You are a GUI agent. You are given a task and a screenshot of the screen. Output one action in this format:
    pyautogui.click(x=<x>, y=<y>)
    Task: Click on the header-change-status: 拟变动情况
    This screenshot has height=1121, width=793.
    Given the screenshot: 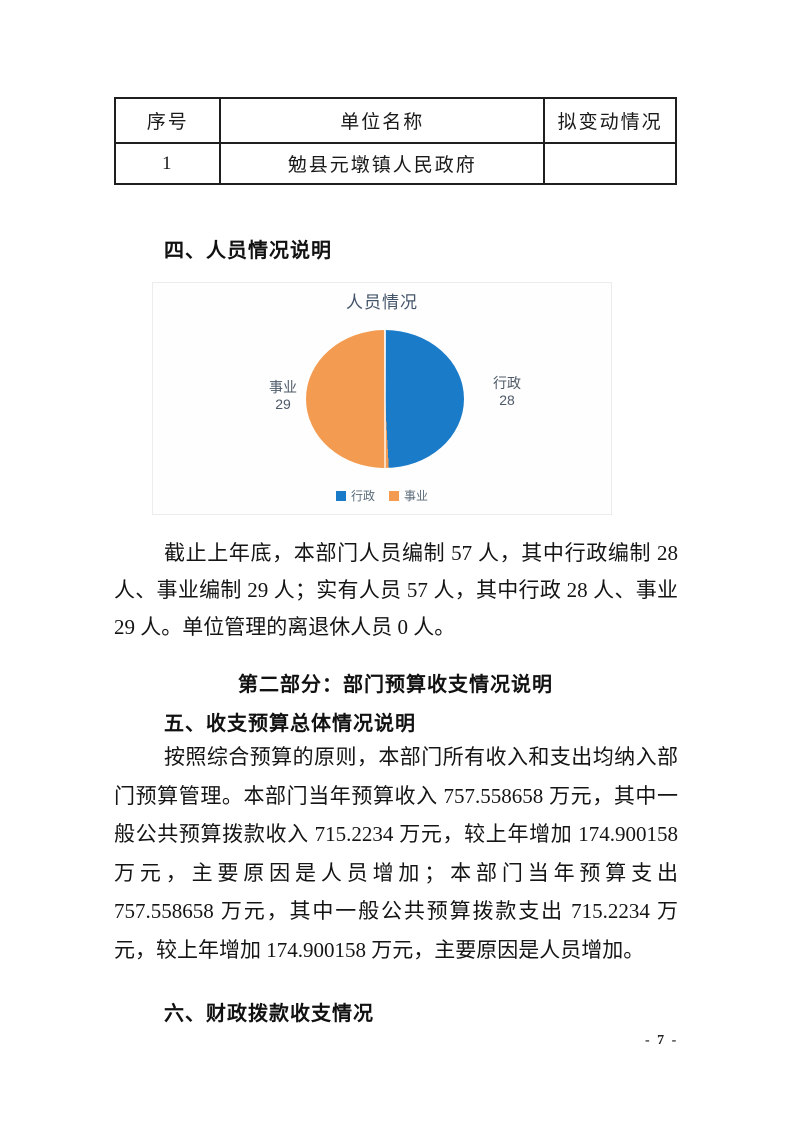 What is the action you would take?
    pyautogui.click(x=610, y=120)
    